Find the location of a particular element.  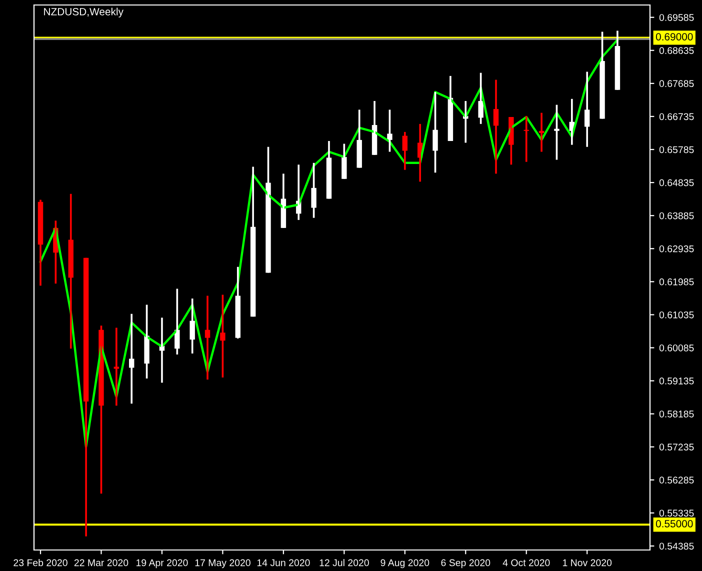

x-tick-label: 4 Oct 2020 is located at coordinates (526, 562).